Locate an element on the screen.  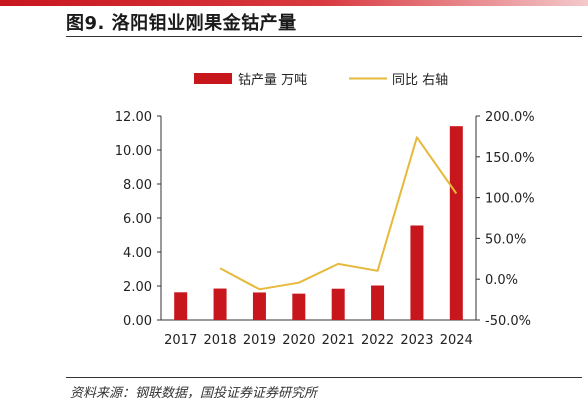
bar-2021 is located at coordinates (338, 304).